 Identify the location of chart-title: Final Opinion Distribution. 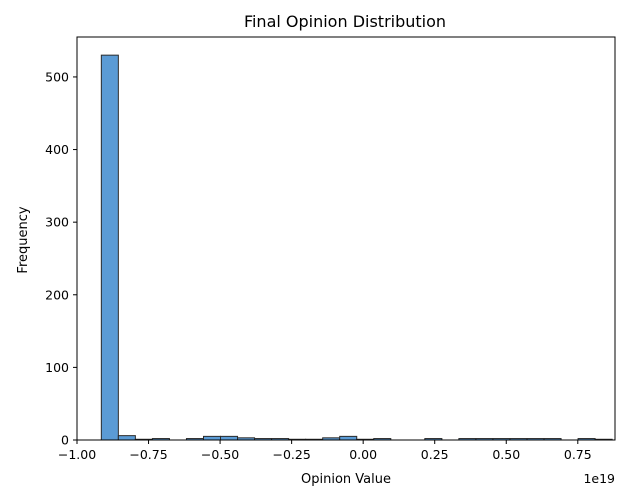
(345, 21).